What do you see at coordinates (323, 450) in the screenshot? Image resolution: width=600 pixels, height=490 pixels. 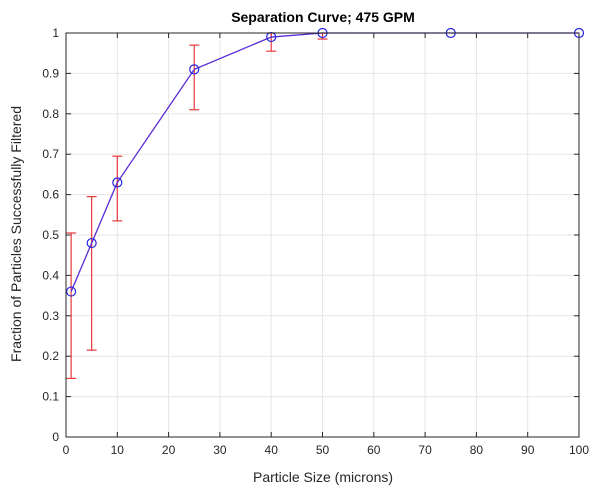 I see `x-tick-label: 50` at bounding box center [323, 450].